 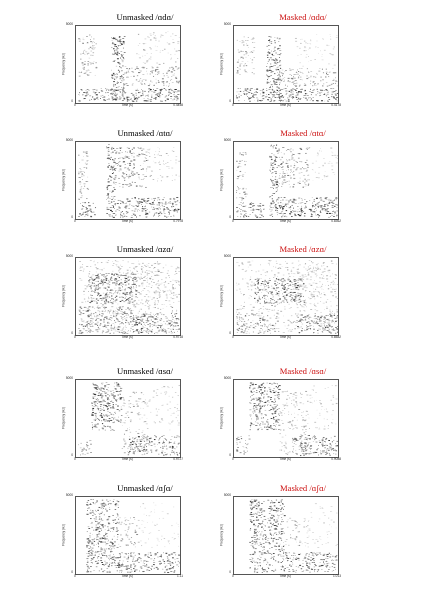 What do you see at coordinates (221, 64) in the screenshot?
I see `y-axis-label: Frequency (Hz)` at bounding box center [221, 64].